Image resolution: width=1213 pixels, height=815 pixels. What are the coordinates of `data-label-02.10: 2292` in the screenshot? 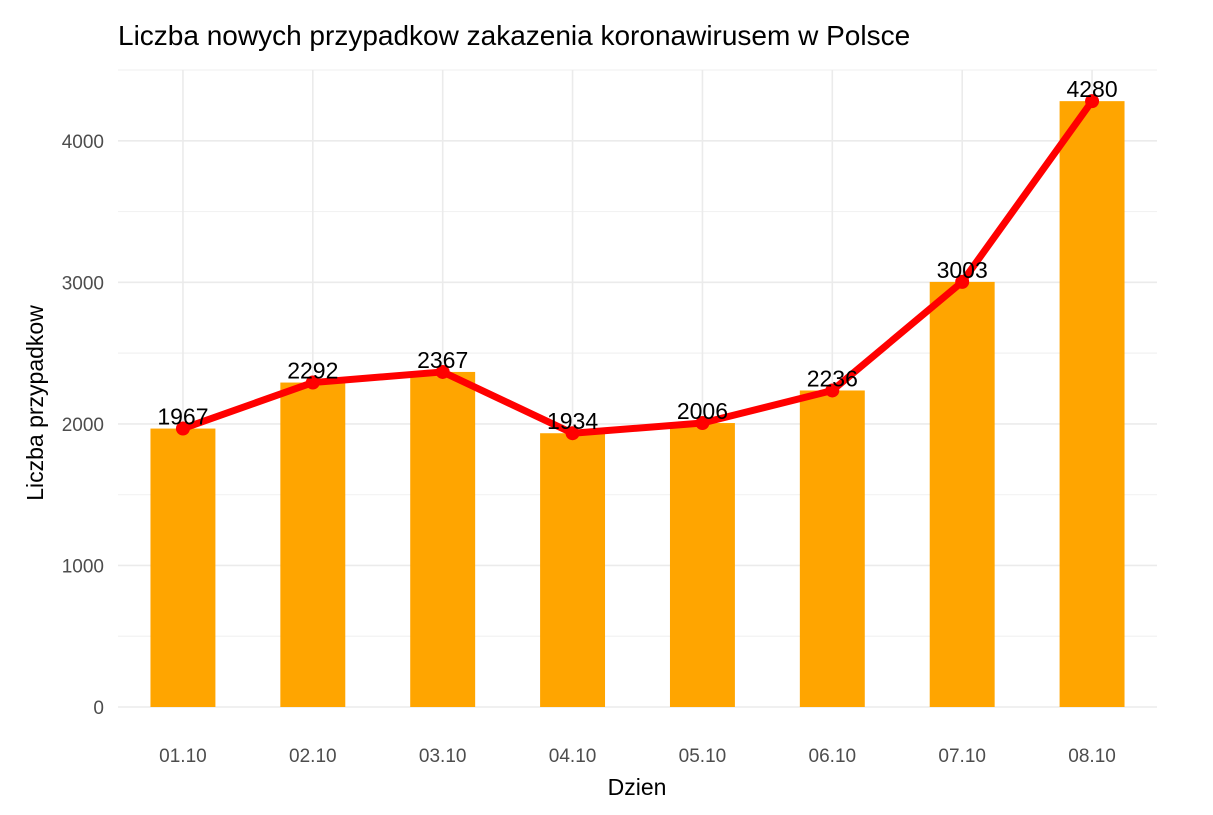 It's located at (312, 371).